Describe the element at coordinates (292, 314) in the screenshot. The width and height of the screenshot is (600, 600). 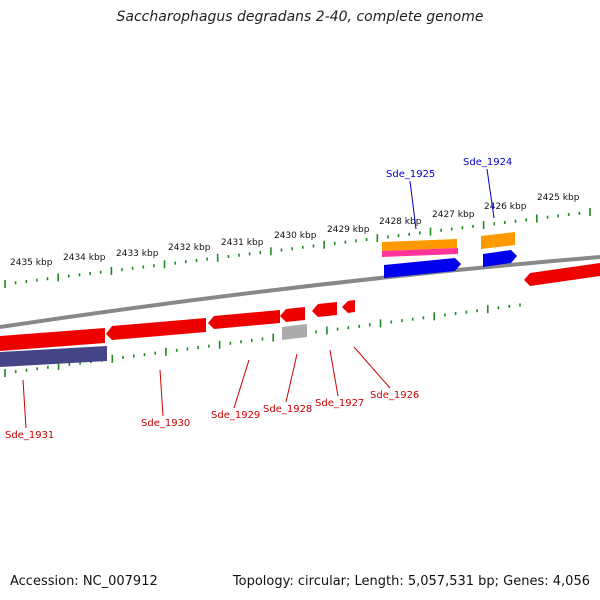
I see `feature-red-1928` at that location.